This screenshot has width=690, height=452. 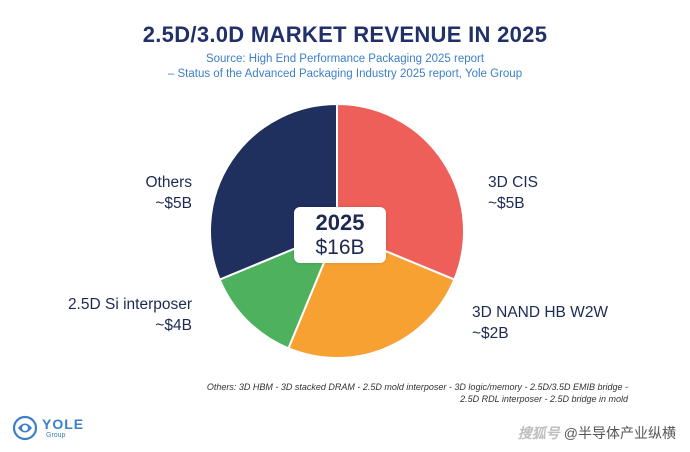 What do you see at coordinates (168, 182) in the screenshot?
I see `label-others-name: Others` at bounding box center [168, 182].